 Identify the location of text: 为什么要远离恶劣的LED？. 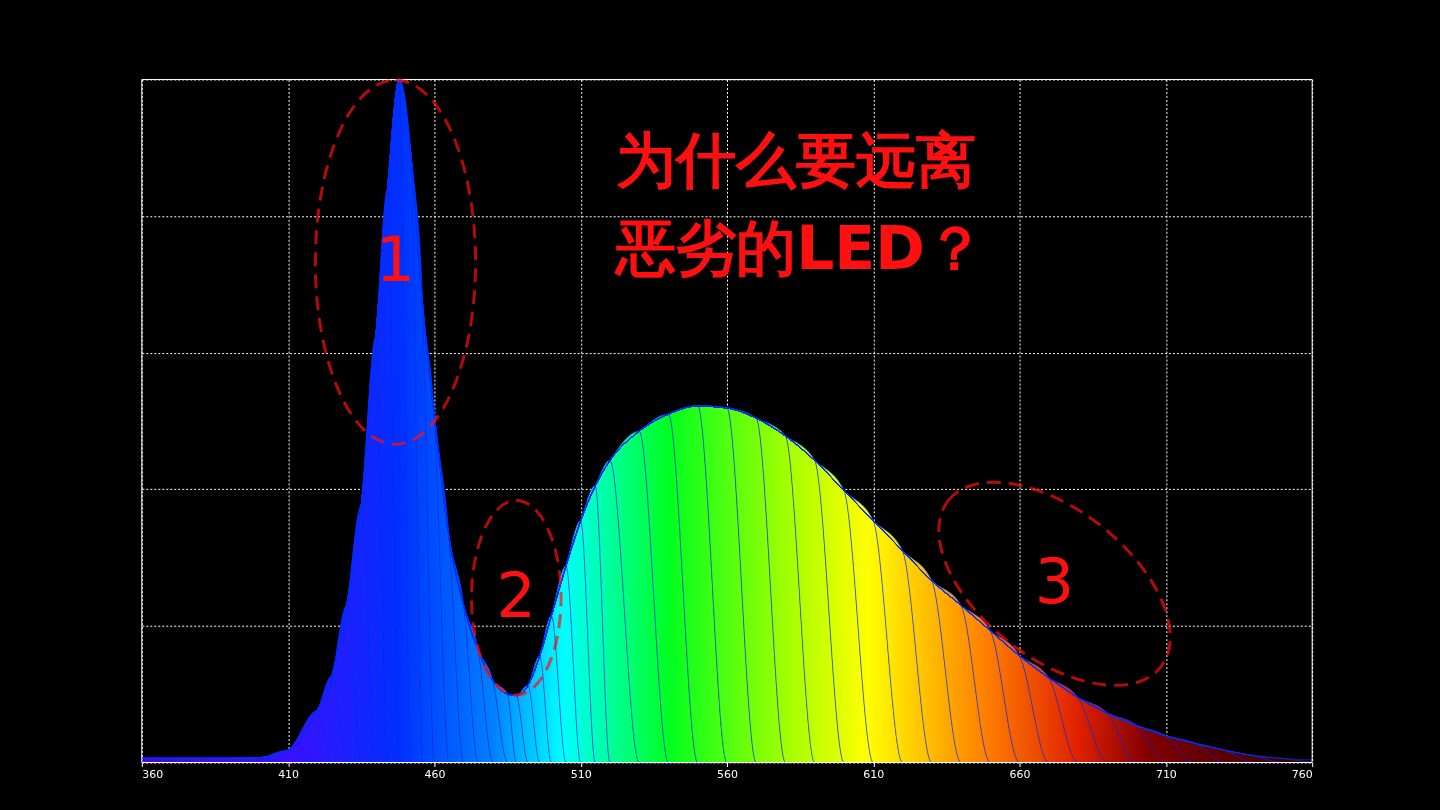
(799, 204).